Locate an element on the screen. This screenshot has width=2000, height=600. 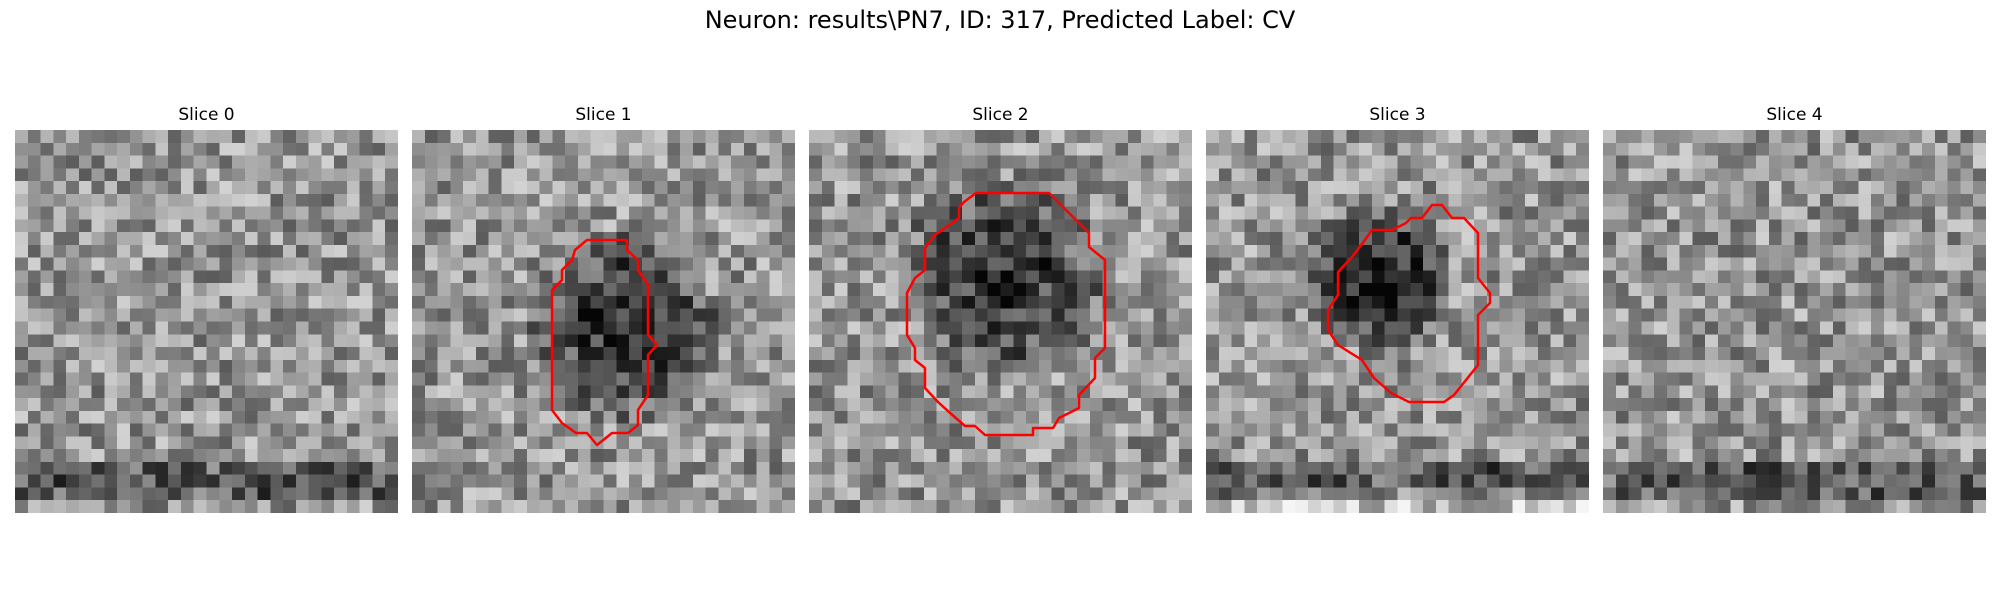
slice-title: Slice 4 is located at coordinates (1794, 115).